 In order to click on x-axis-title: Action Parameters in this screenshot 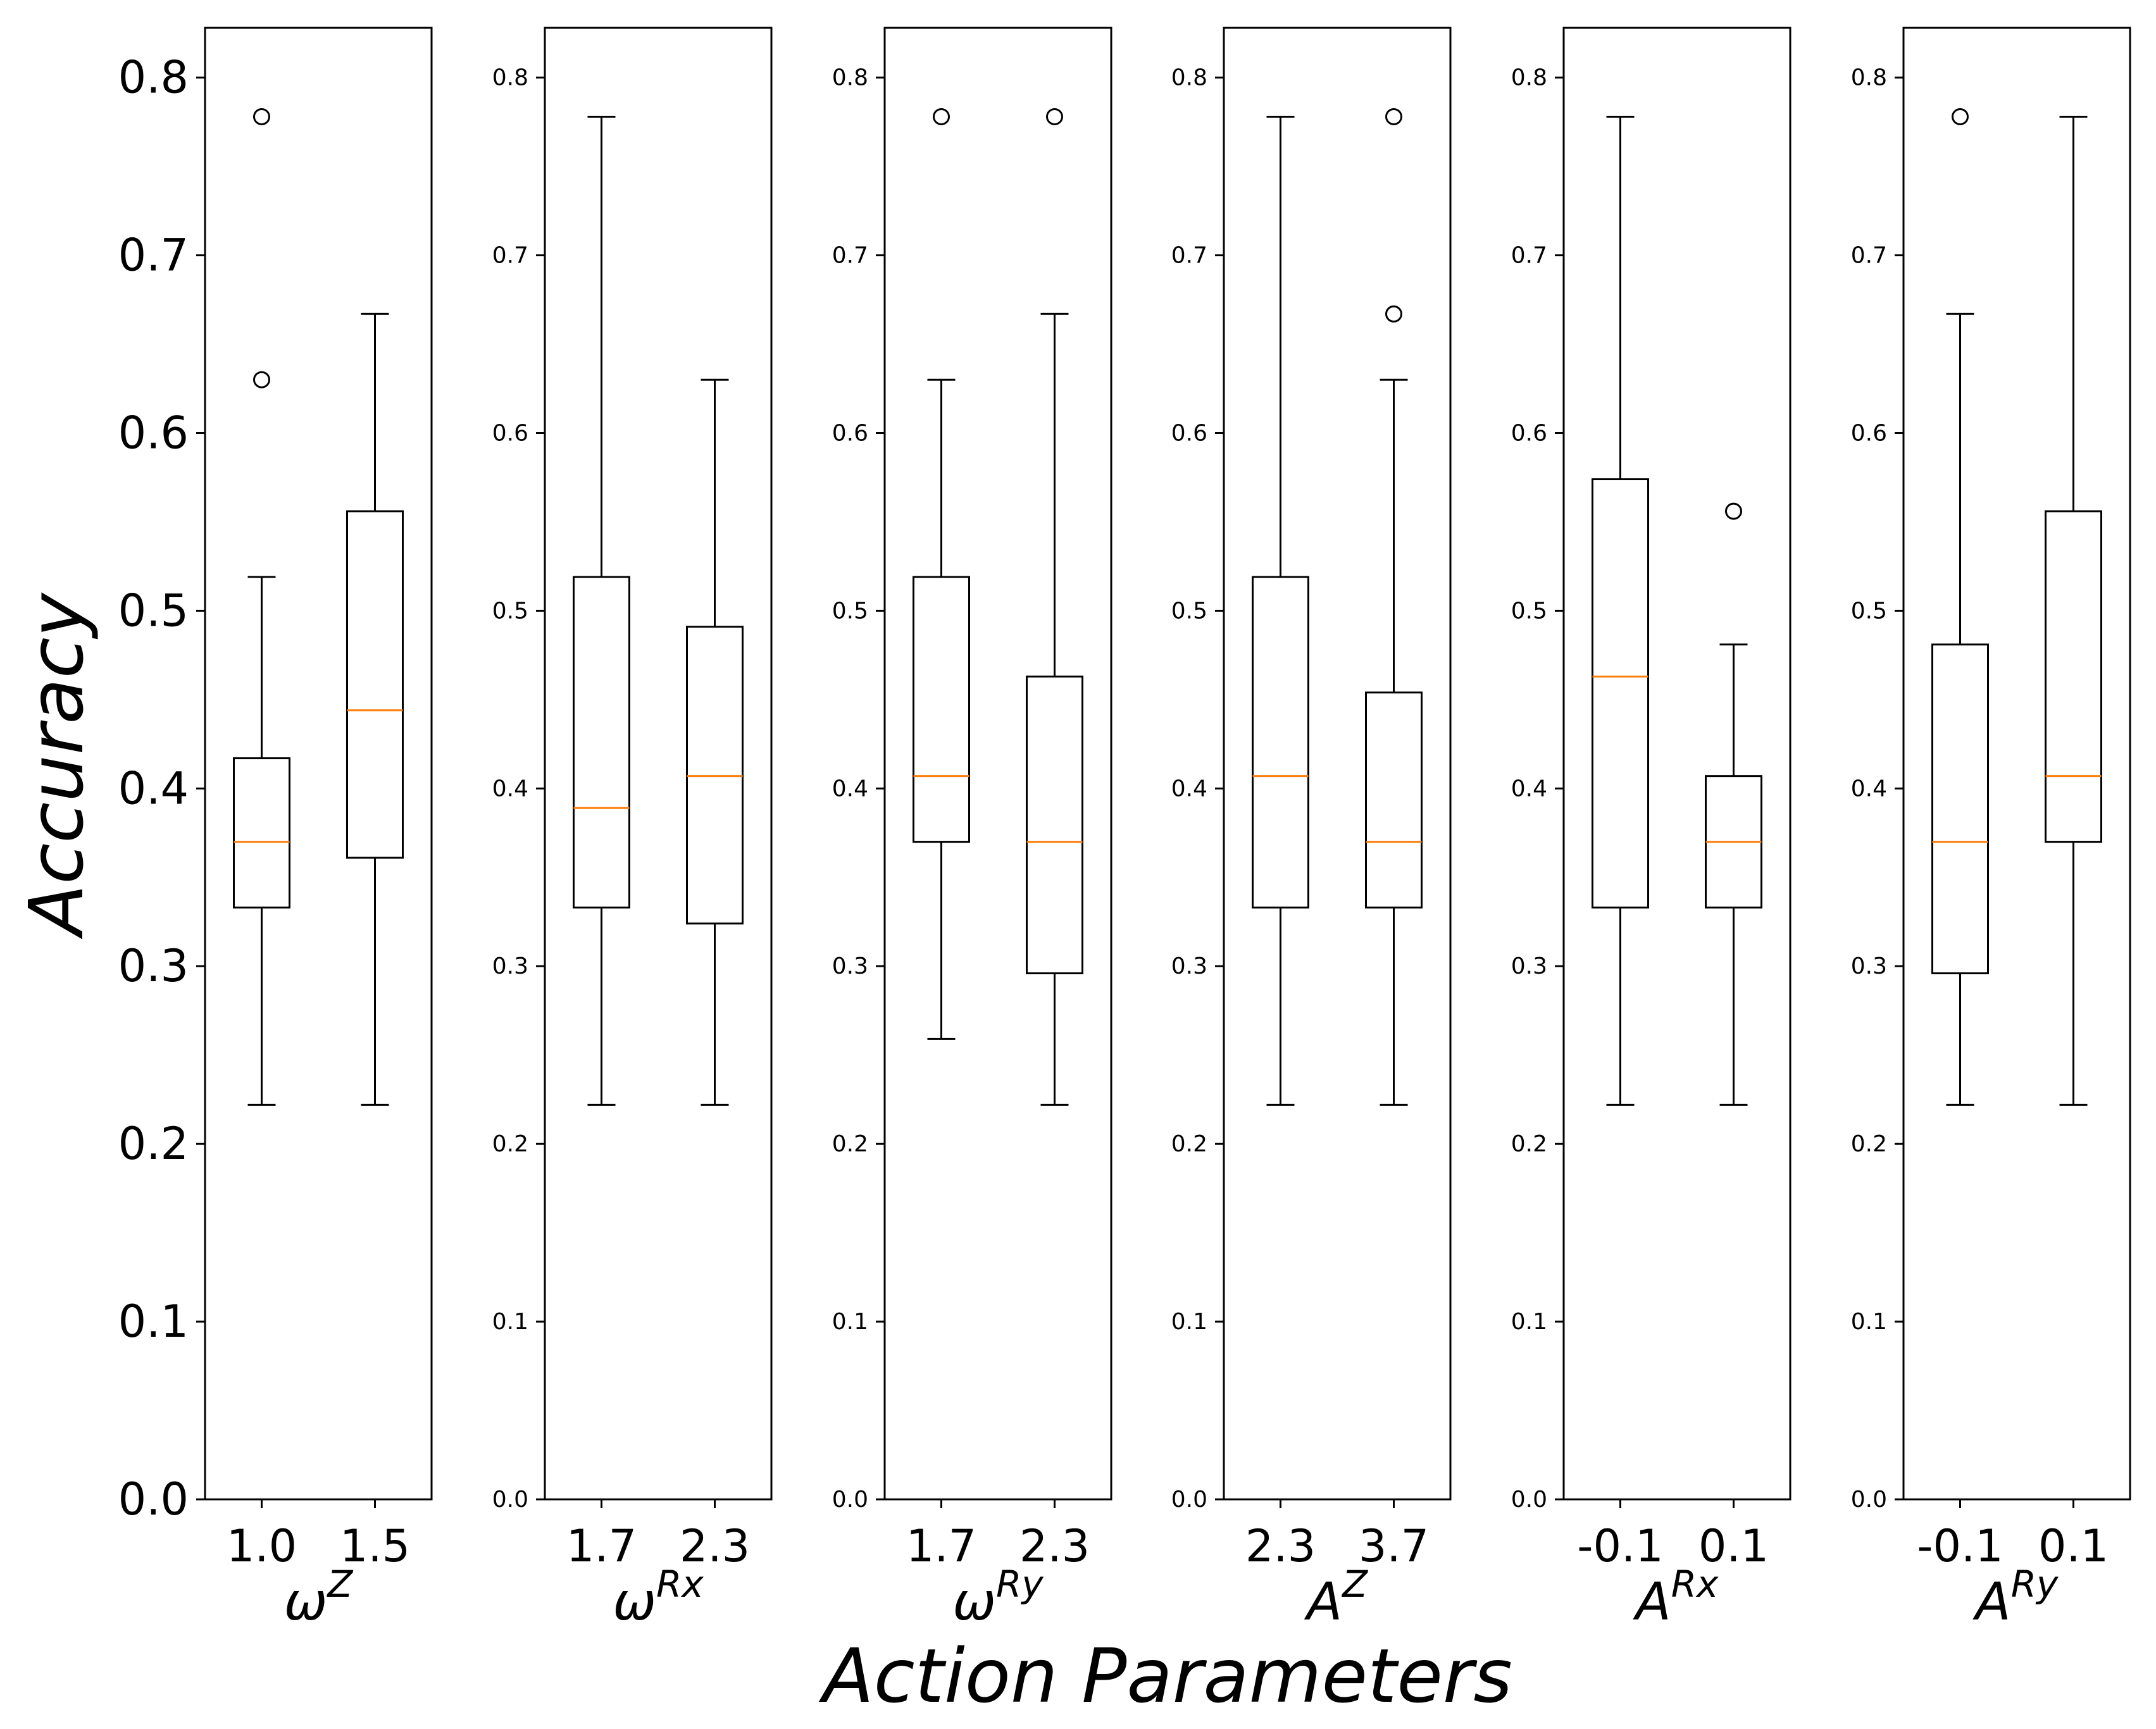, I will do `click(1165, 1676)`.